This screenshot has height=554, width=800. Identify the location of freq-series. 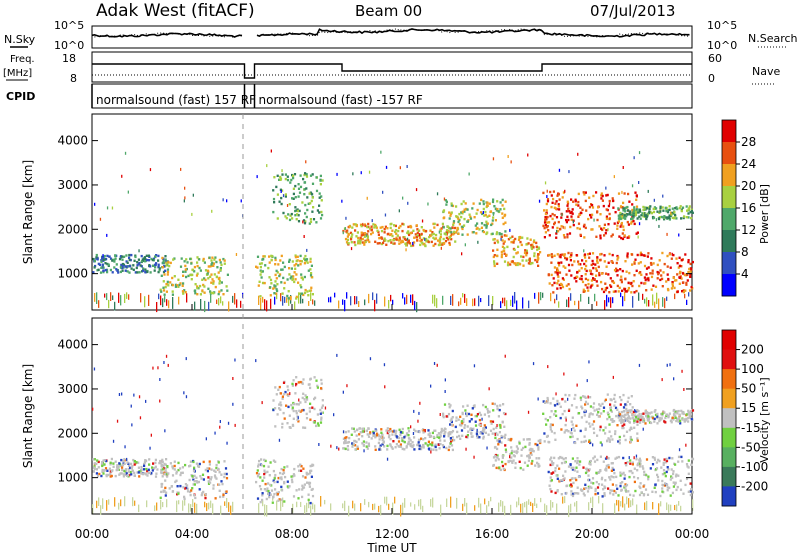
(392, 71).